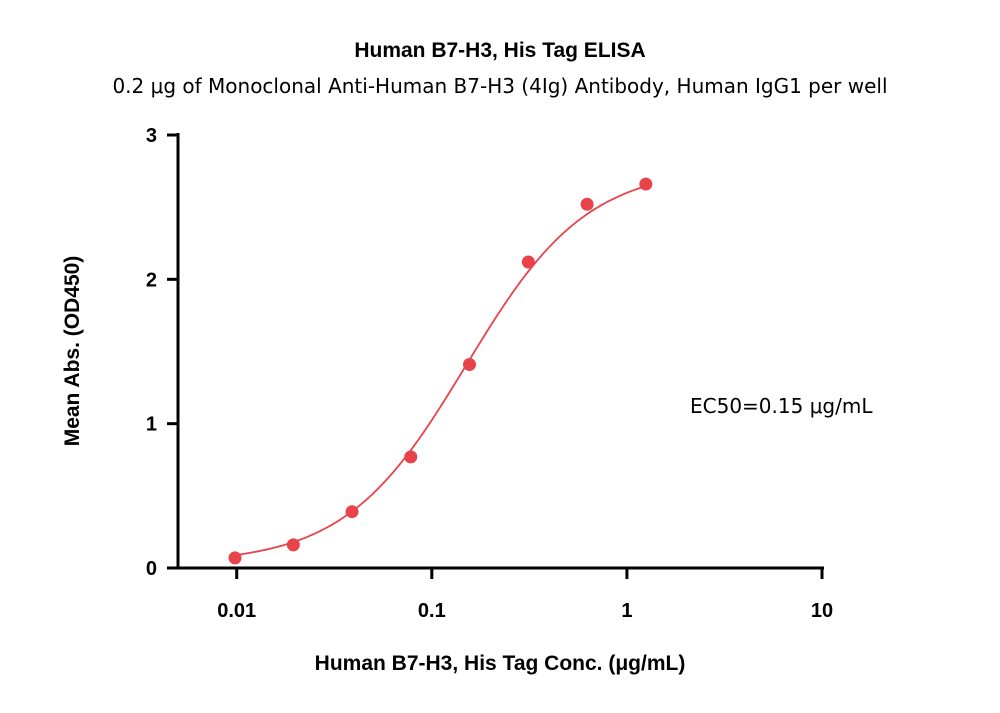 This screenshot has width=1000, height=713. What do you see at coordinates (626, 611) in the screenshot?
I see `x-tick-label: 1` at bounding box center [626, 611].